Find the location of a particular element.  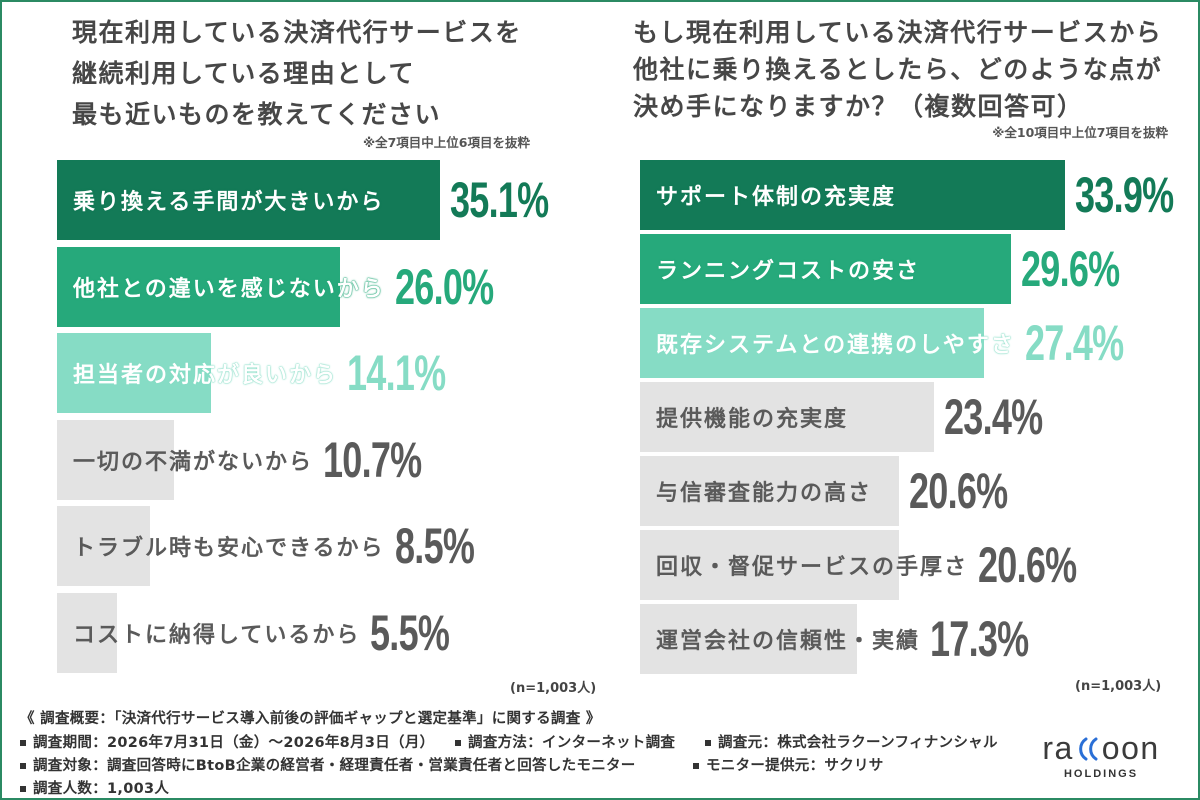

bar-row: 提供機能の充実度 23.4% is located at coordinates (918, 417).